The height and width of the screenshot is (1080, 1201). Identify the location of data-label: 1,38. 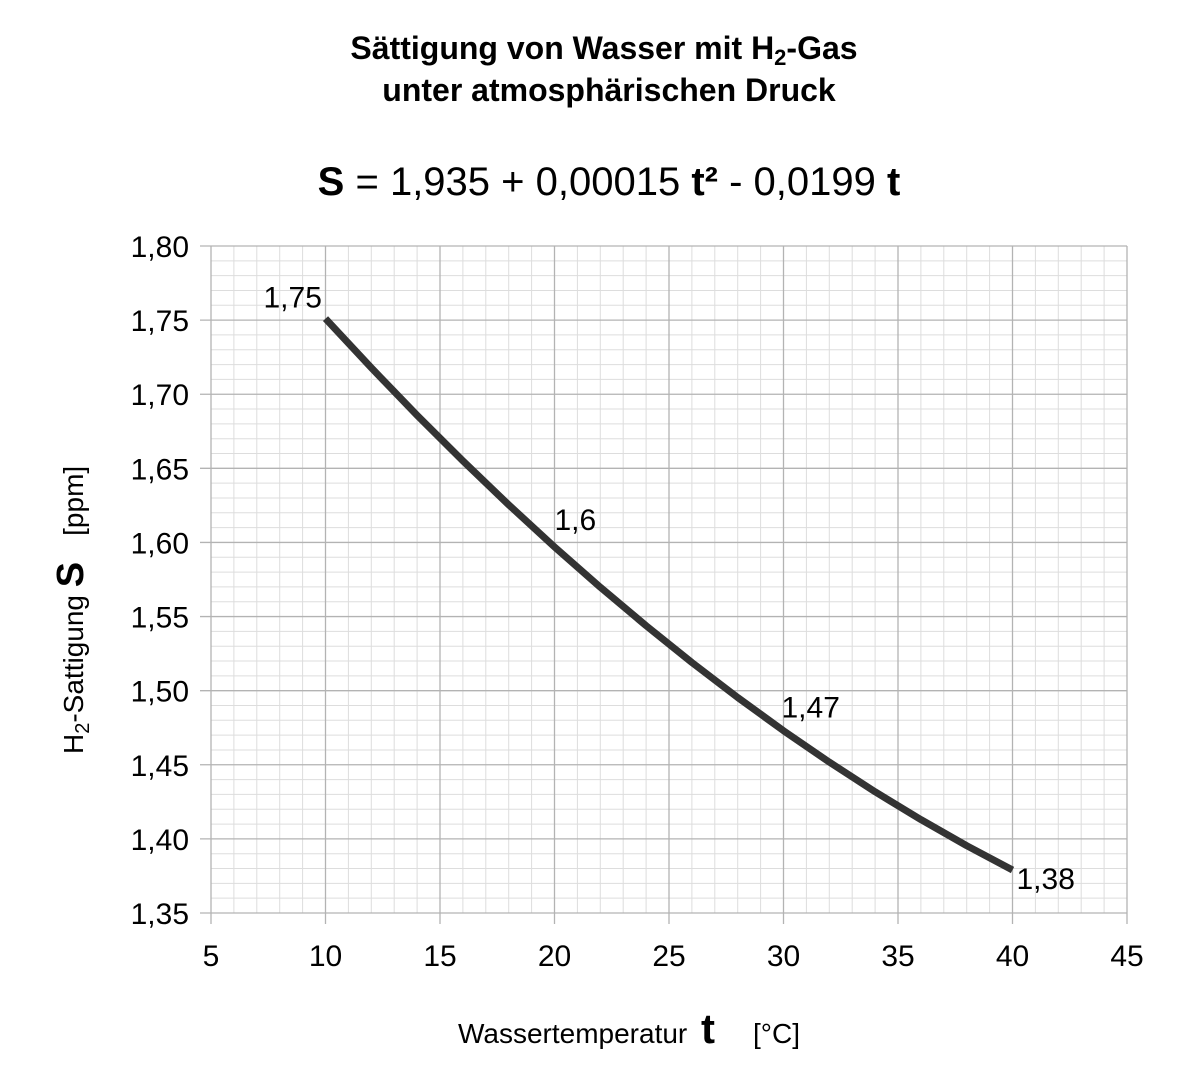
(1046, 879).